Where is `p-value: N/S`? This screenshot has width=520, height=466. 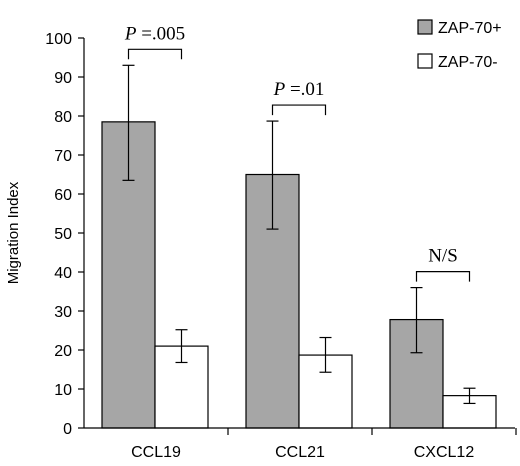 p-value: N/S is located at coordinates (443, 256).